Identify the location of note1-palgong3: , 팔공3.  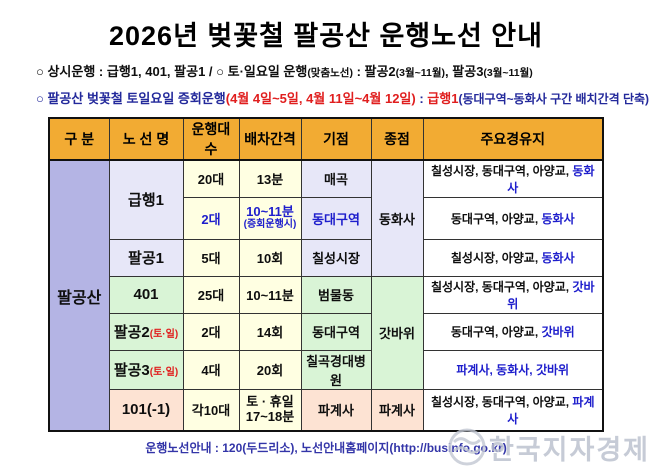
(464, 71).